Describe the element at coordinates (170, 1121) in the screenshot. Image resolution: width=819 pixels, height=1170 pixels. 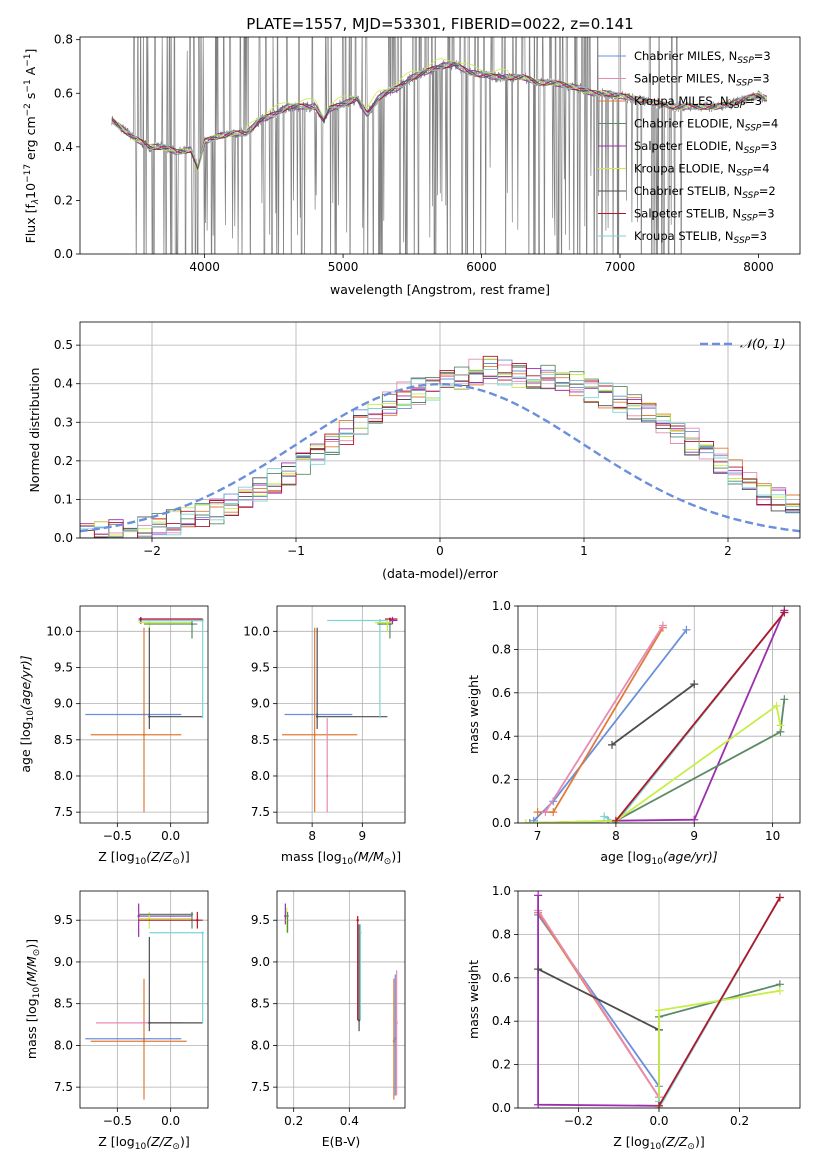
I see `x-tick-label: 0.0` at that location.